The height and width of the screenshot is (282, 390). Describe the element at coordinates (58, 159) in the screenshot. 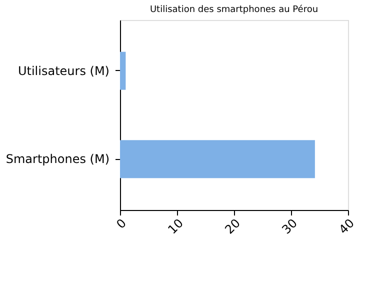

I see `y-tick-label: Smartphones (M)` at that location.